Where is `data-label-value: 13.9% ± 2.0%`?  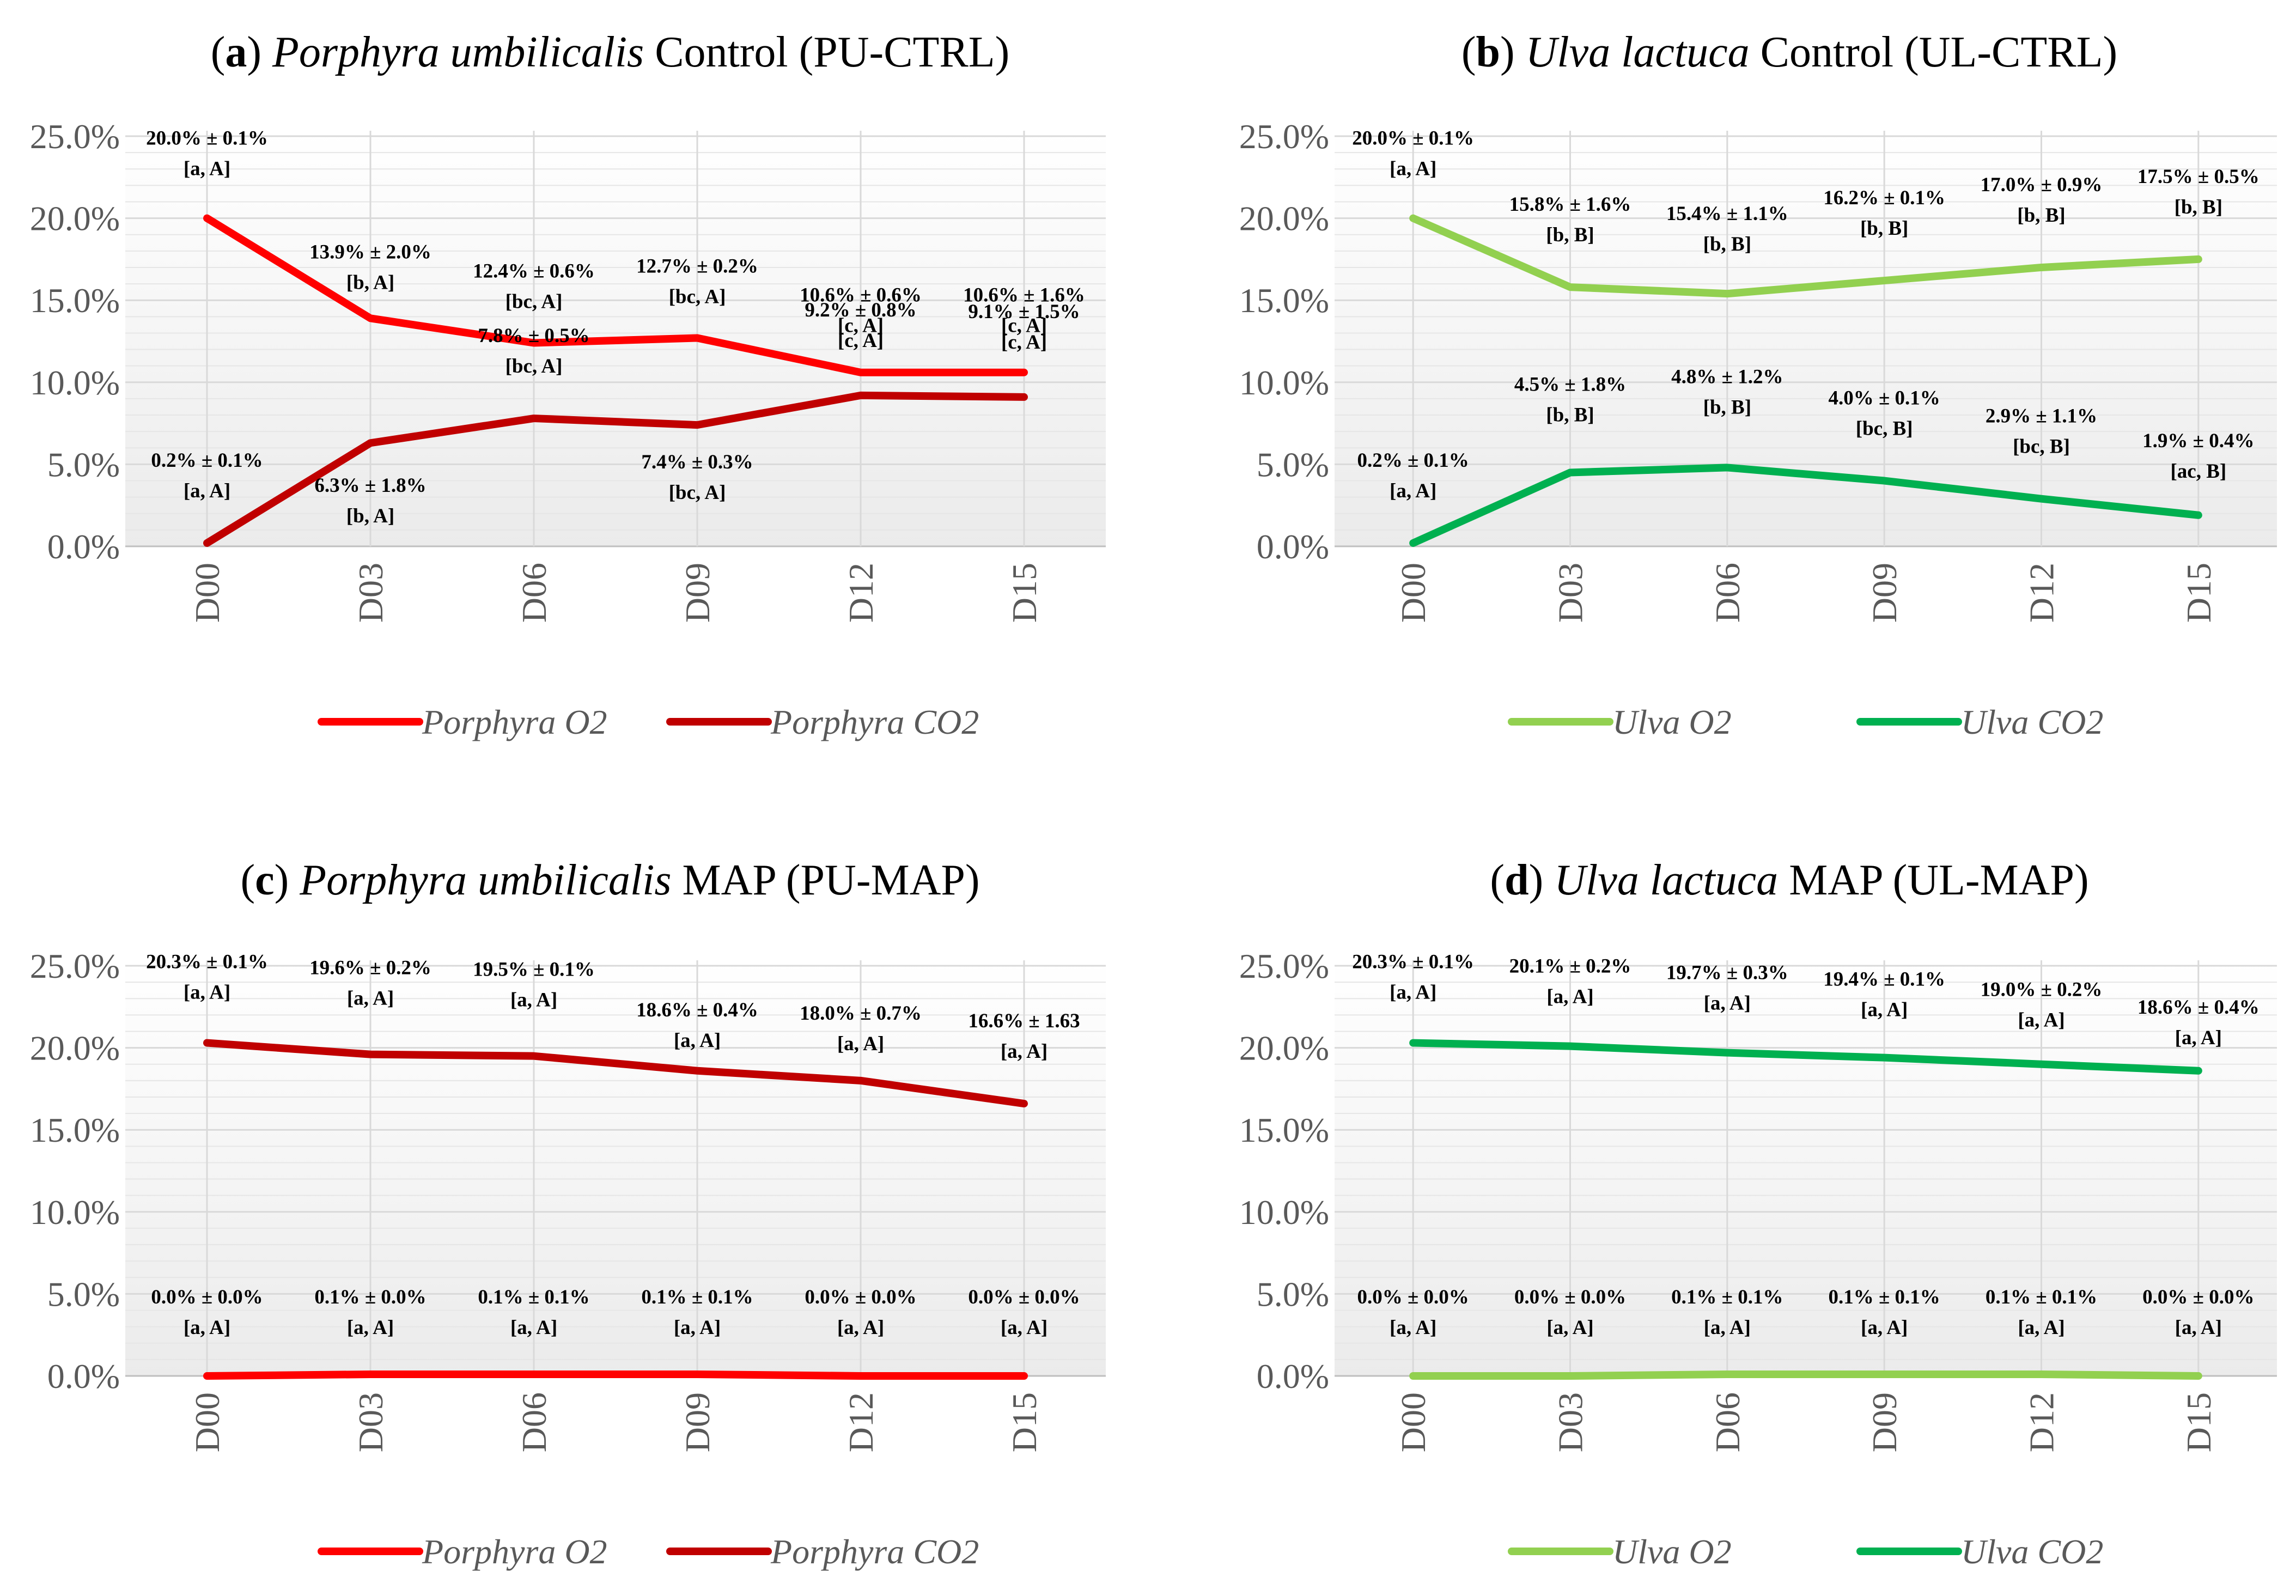
data-label-value: 13.9% ± 2.0% is located at coordinates (370, 252).